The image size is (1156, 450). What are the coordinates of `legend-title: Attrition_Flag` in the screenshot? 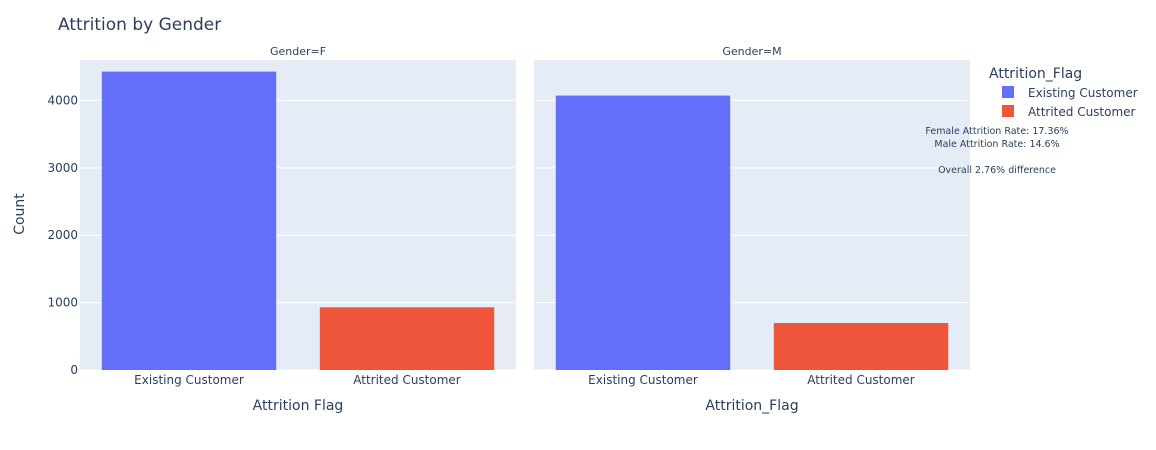 It's located at (1035, 74).